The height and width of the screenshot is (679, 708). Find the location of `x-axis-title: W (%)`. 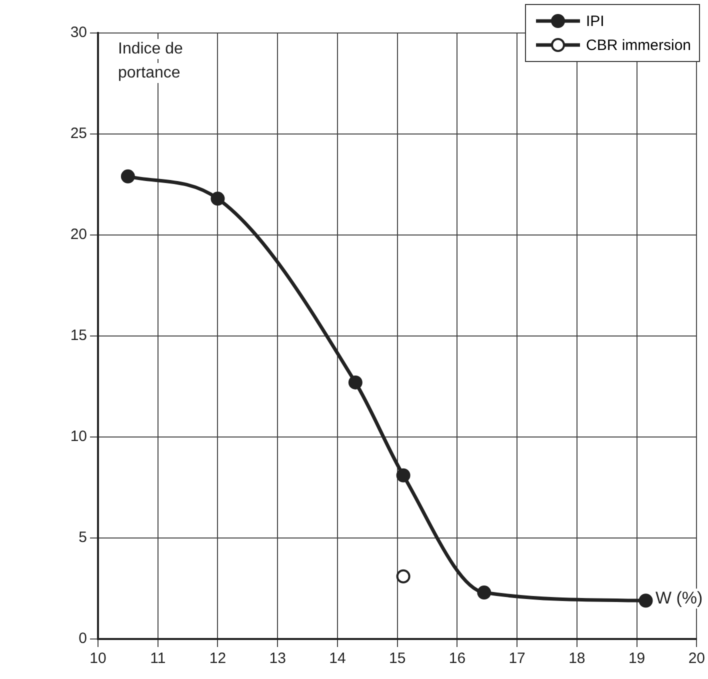

x-axis-title: W (%) is located at coordinates (679, 598).